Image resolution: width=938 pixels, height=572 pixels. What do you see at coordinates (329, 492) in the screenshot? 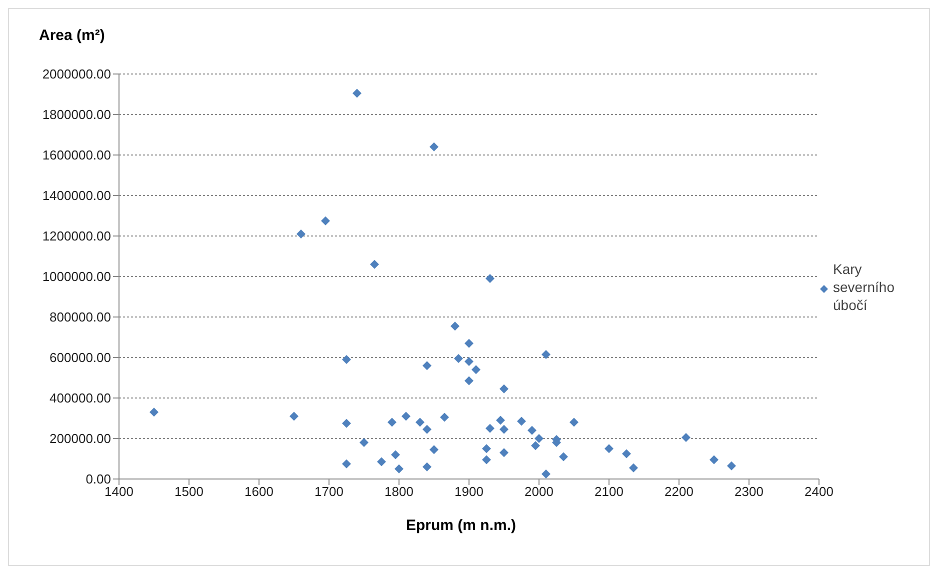
I see `x-tick-label: 1700` at bounding box center [329, 492].